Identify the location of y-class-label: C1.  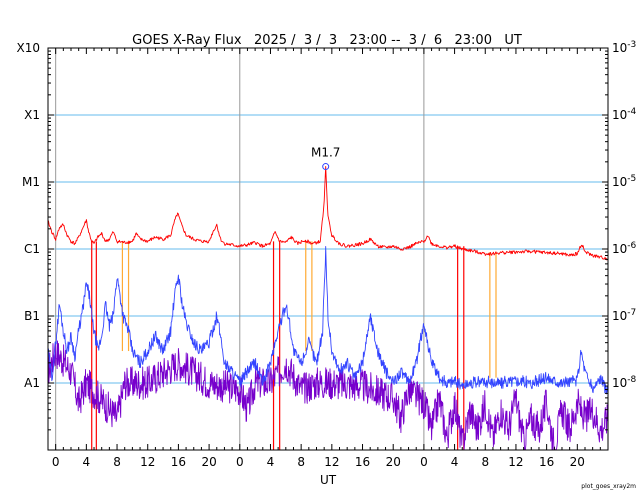
(32, 249).